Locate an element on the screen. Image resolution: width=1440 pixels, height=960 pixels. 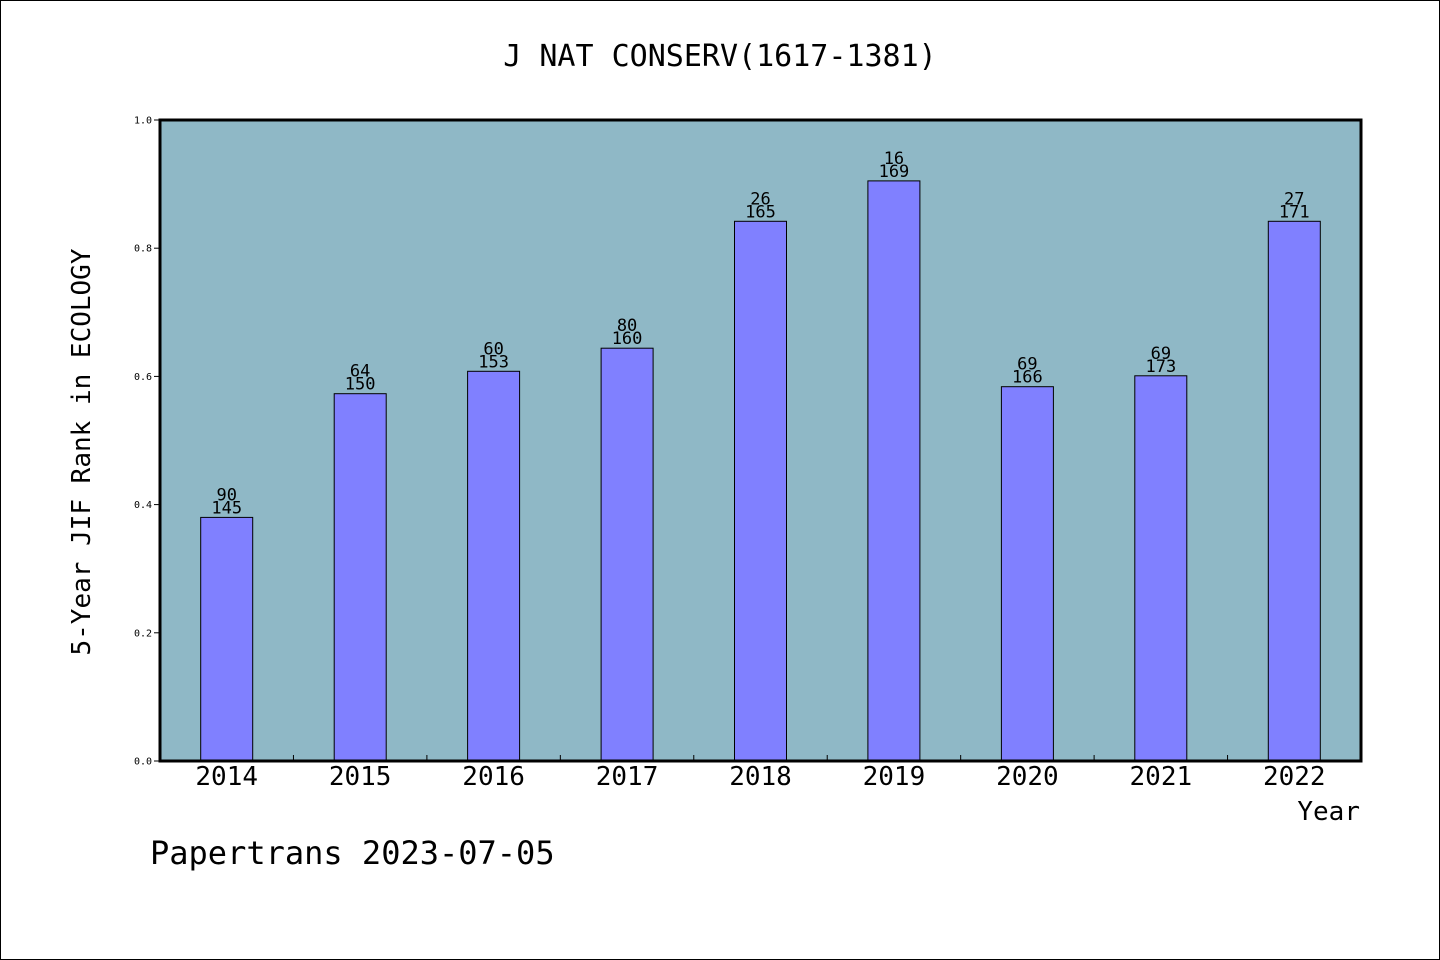
y-tick-label: 0.6 is located at coordinates (143, 377).